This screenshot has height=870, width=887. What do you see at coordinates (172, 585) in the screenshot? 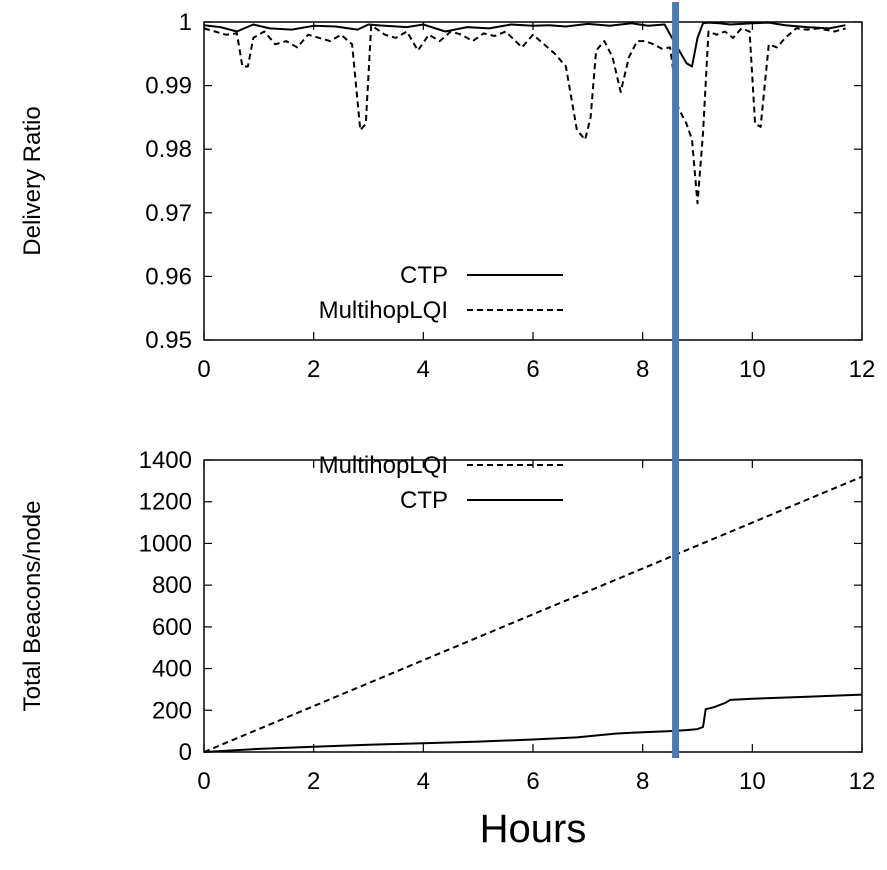
I see `bottom-y-tick-label: 800` at bounding box center [172, 585].